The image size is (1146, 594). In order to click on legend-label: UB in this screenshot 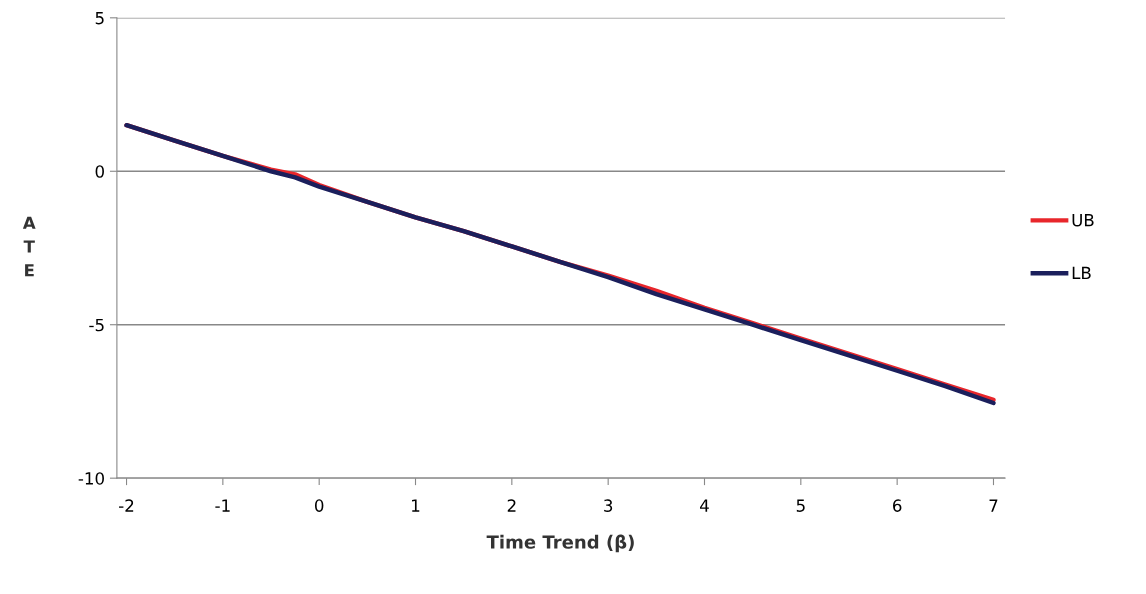, I will do `click(1083, 220)`.